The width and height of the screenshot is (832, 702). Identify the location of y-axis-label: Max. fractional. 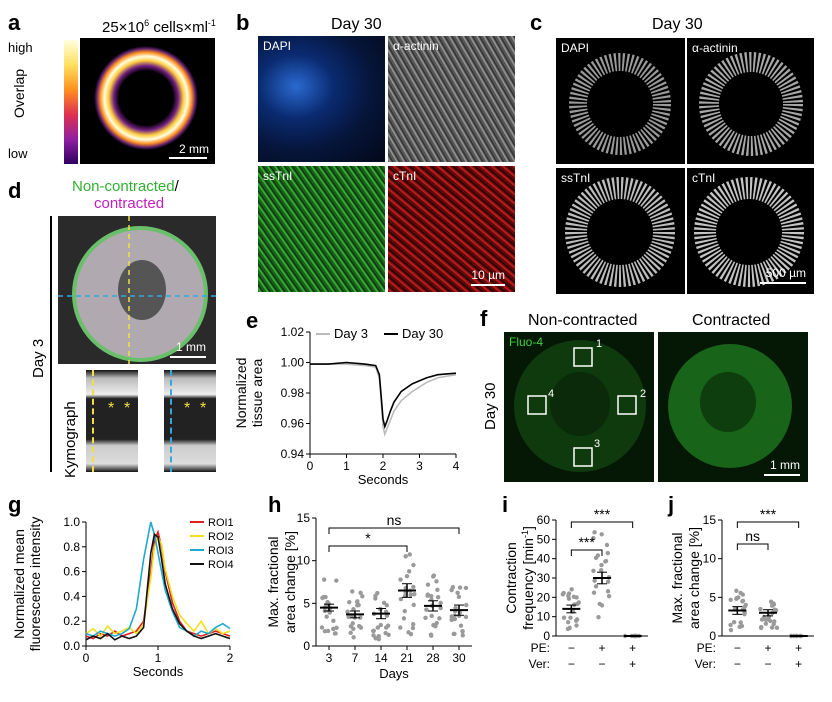
(677, 577).